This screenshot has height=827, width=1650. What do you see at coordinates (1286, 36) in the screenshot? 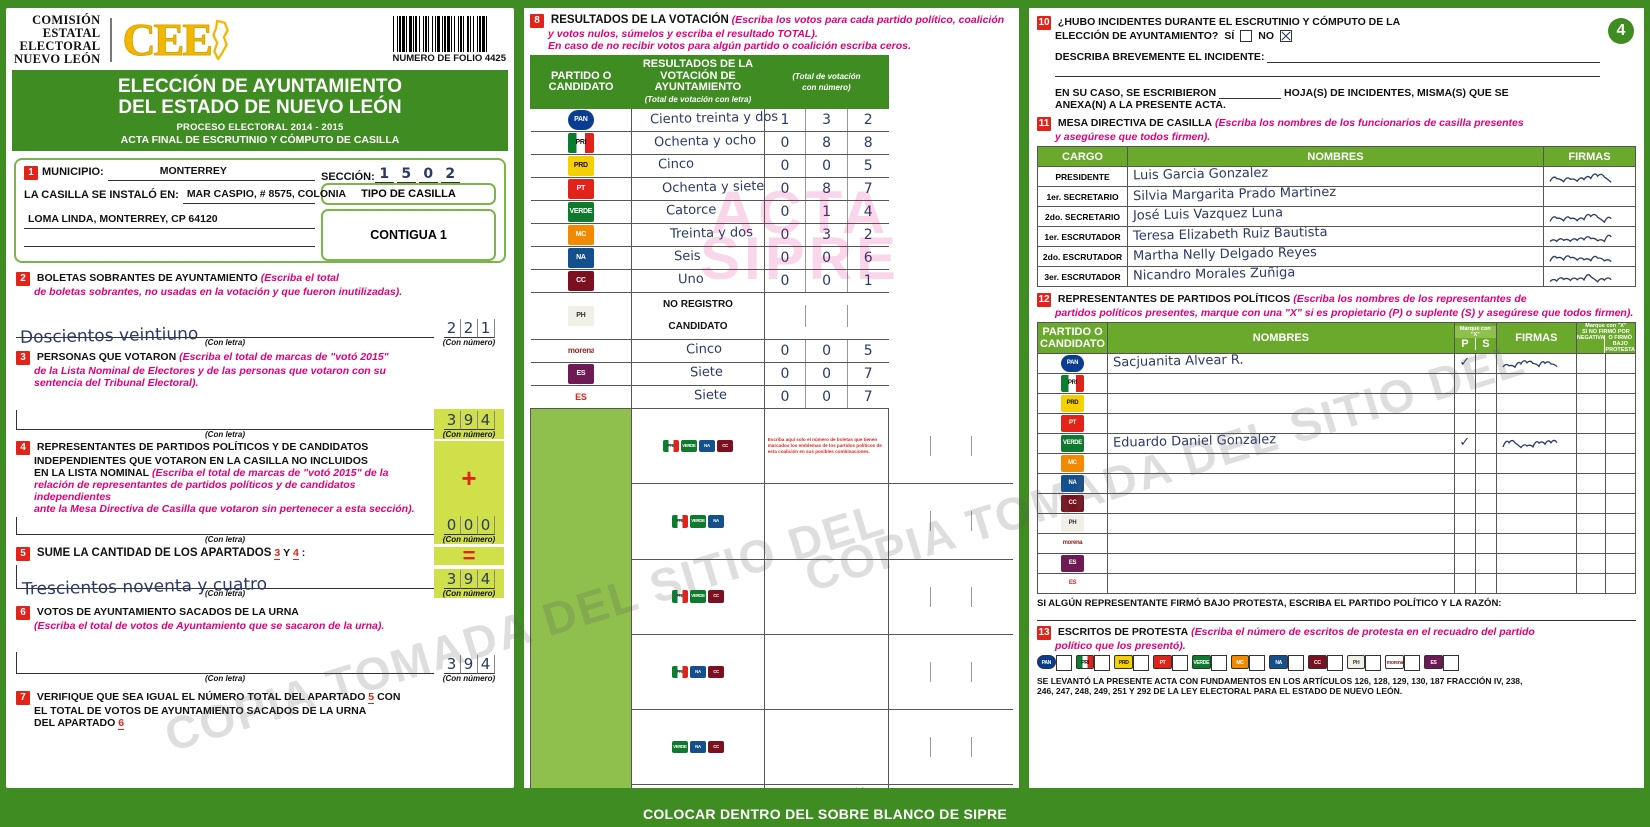
I see `no-checkbox` at bounding box center [1286, 36].